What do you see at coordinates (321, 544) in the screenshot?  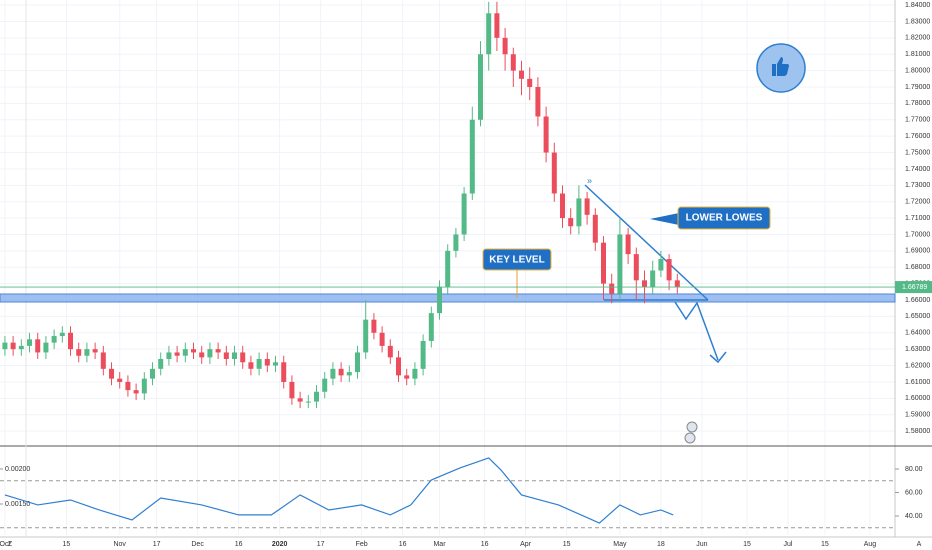 I see `x-tick-label: 17` at bounding box center [321, 544].